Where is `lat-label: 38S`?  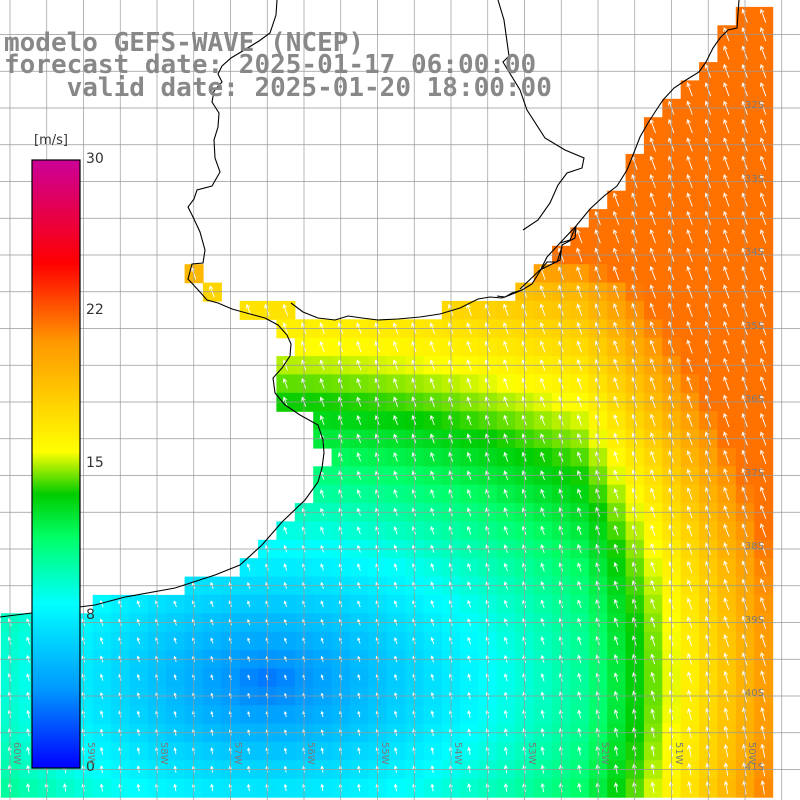 lat-label: 38S is located at coordinates (754, 546).